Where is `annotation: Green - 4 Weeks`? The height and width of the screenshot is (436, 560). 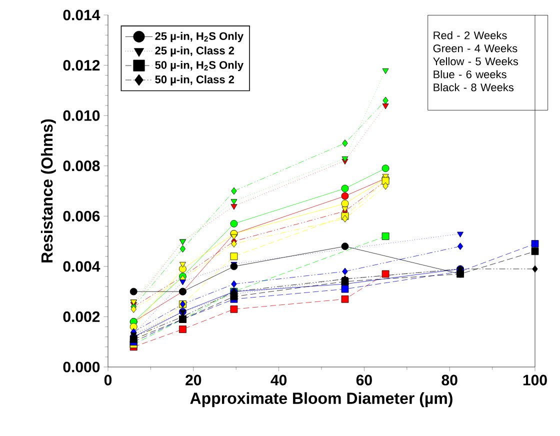 annotation: Green - 4 Weeks is located at coordinates (475, 48).